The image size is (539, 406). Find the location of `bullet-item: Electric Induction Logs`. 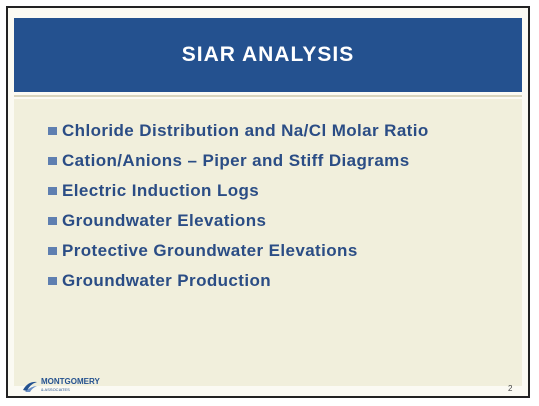

bullet-item: Electric Induction Logs is located at coordinates (238, 191).